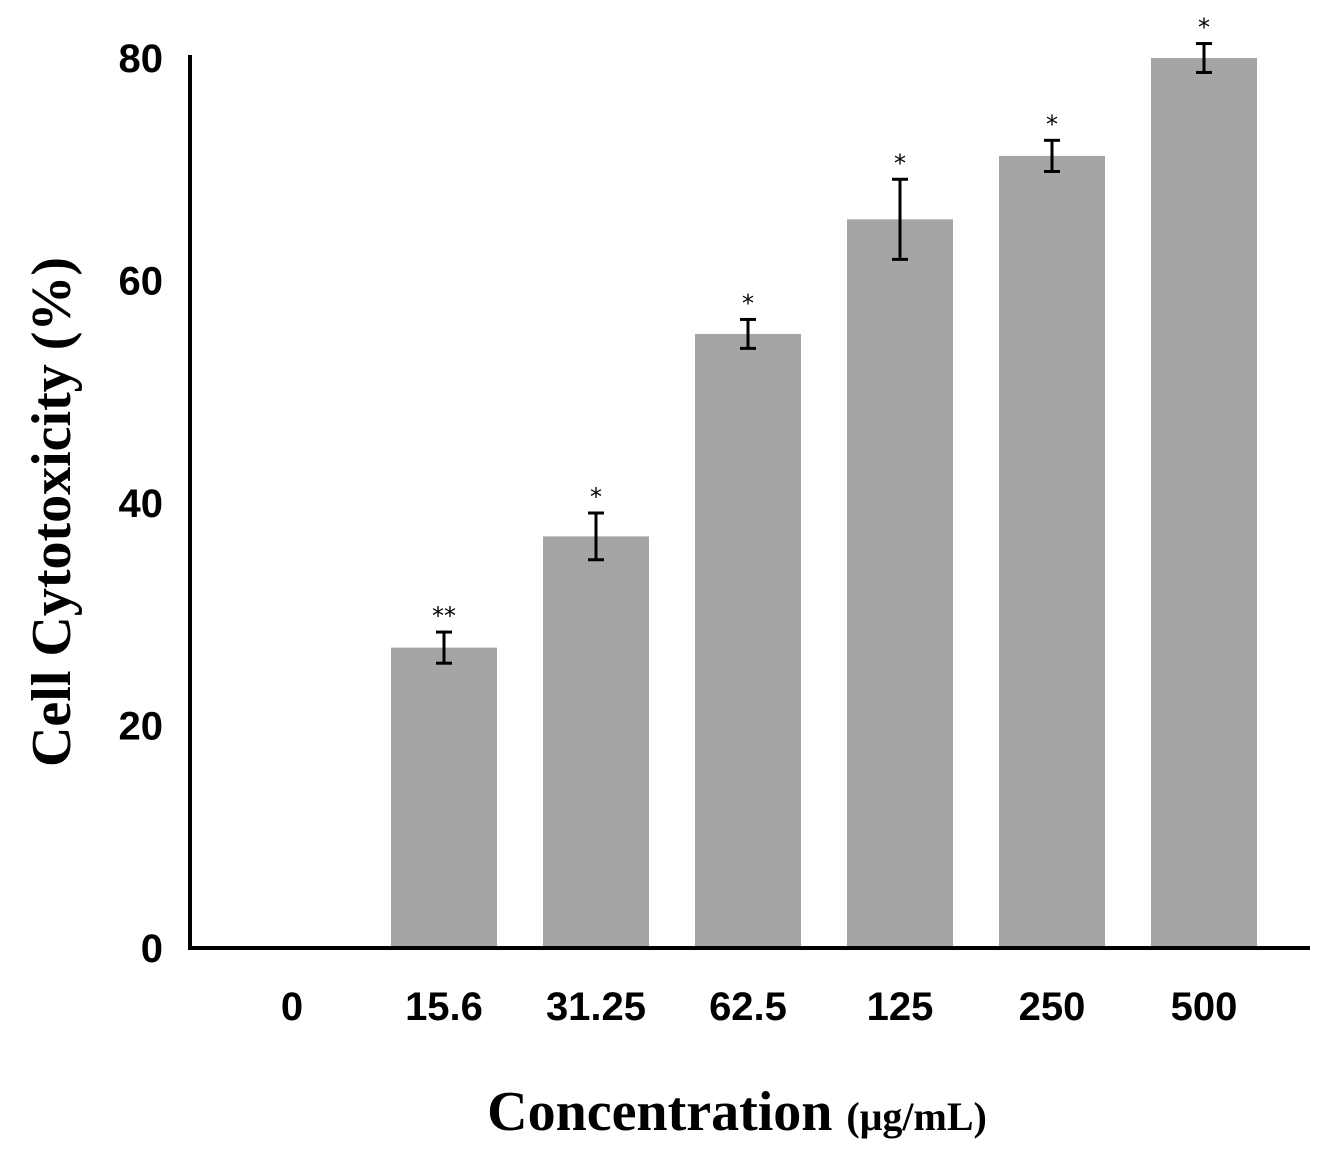  I want to click on bar-31.25, so click(596, 742).